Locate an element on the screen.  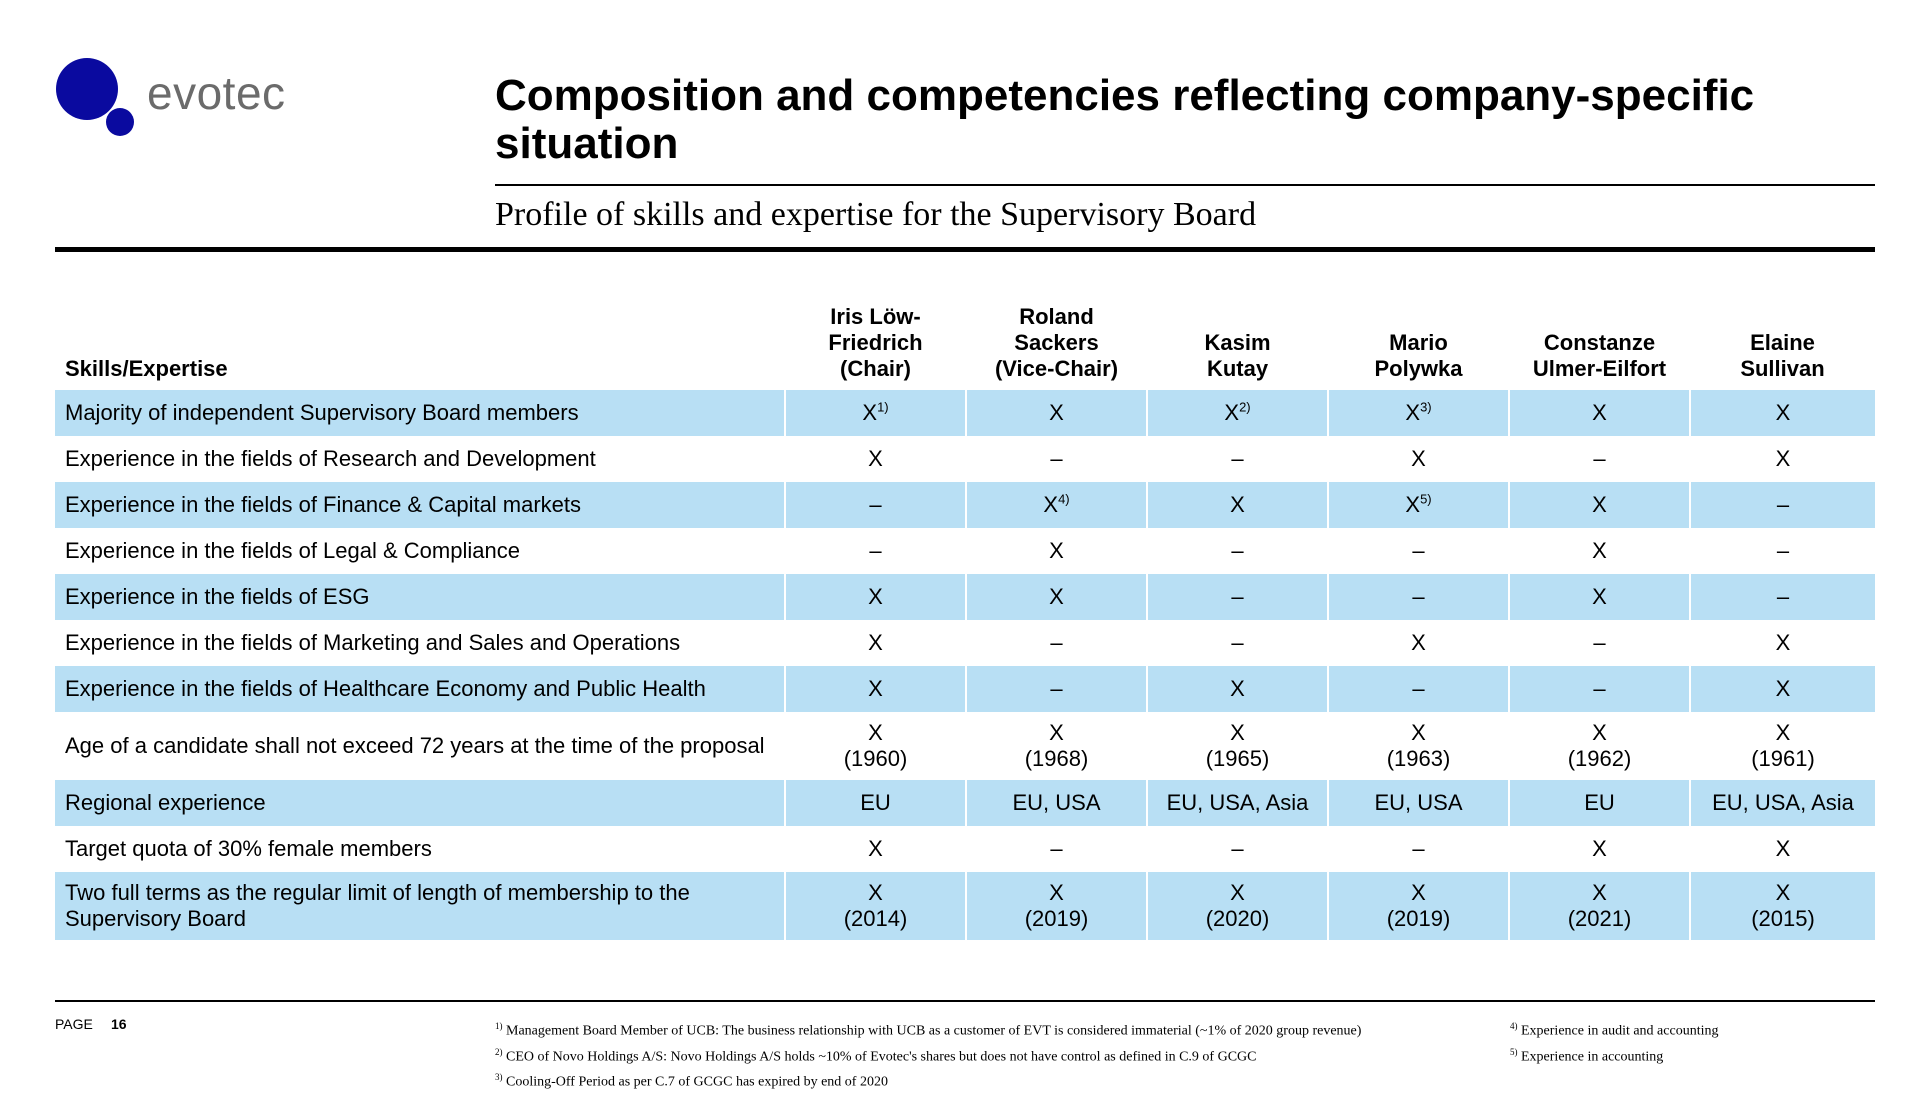
row-label: Target quota of 30% female members is located at coordinates (248, 848).